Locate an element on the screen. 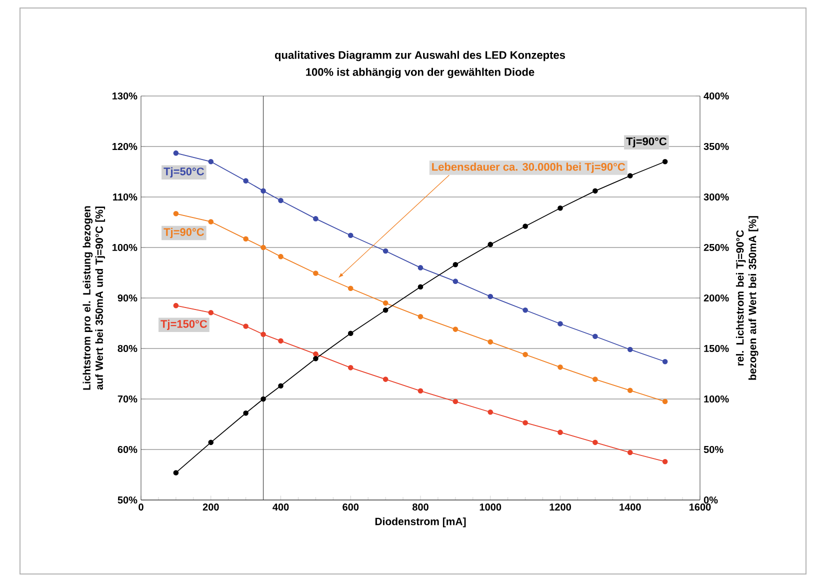  y-tick-label: 80% is located at coordinates (128, 348).